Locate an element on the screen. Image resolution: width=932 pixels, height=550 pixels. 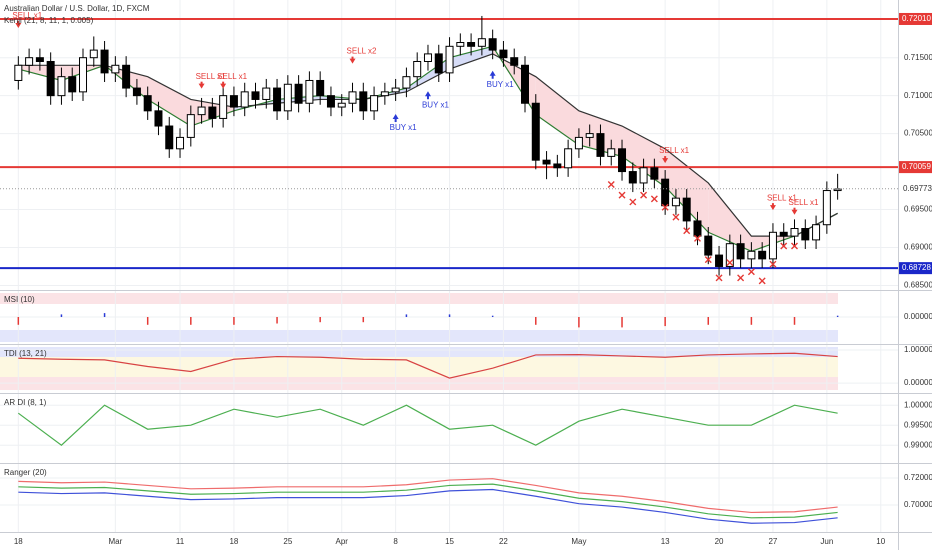
x-tick-label: Apr is located at coordinates (342, 541).